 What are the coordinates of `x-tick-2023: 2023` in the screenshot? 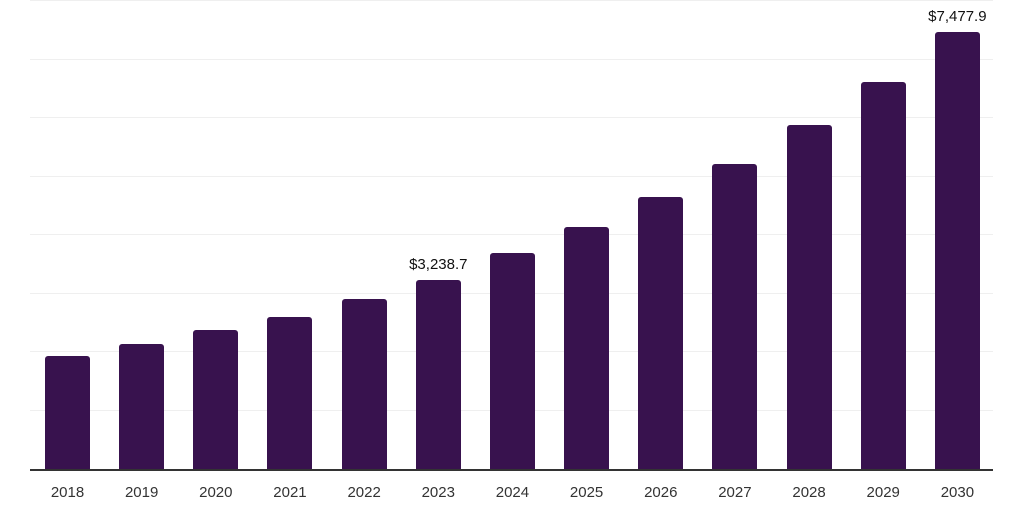 It's located at (438, 492).